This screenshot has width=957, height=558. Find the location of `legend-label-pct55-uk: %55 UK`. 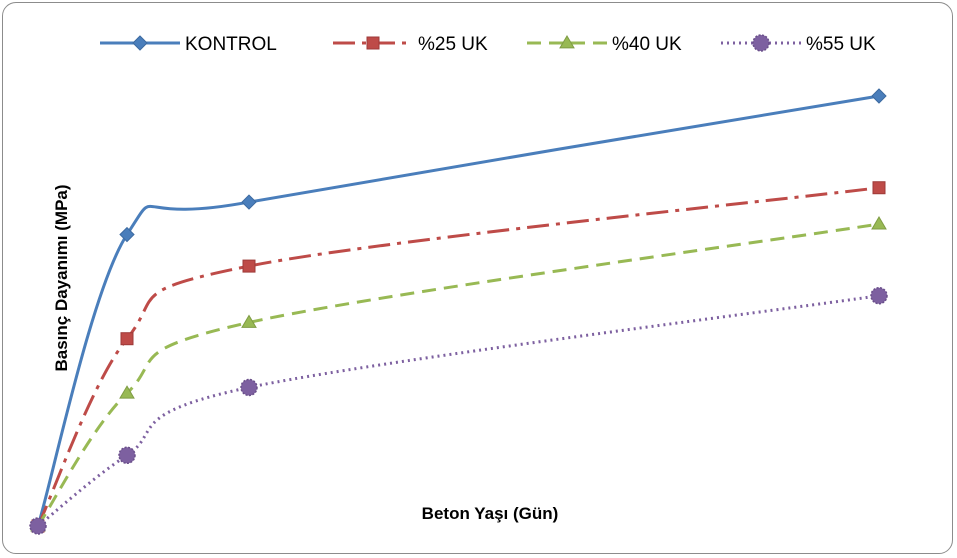

legend-label-pct55-uk: %55 UK is located at coordinates (841, 44).